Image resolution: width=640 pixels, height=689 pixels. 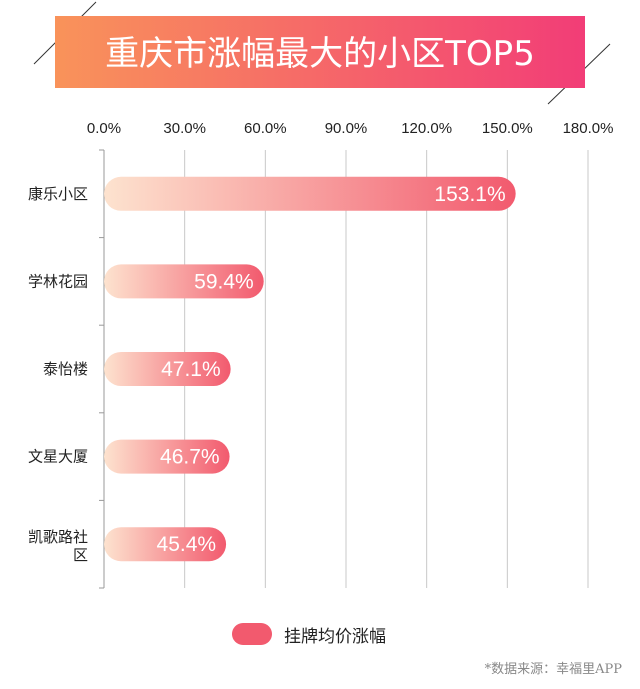 What do you see at coordinates (469, 194) in the screenshot?
I see `data-label: 153.1%` at bounding box center [469, 194].